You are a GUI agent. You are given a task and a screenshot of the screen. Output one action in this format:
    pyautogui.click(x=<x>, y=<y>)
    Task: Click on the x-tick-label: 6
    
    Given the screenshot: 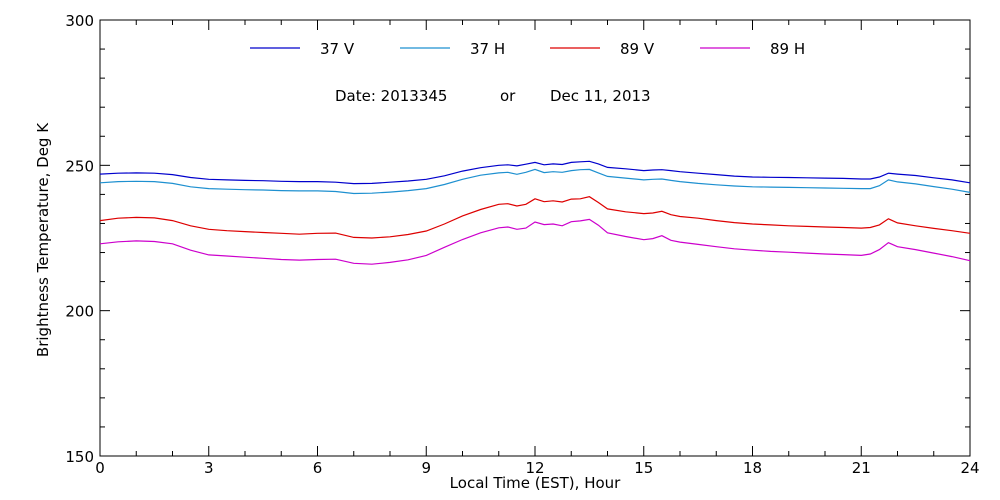 What is the action you would take?
    pyautogui.click(x=318, y=468)
    